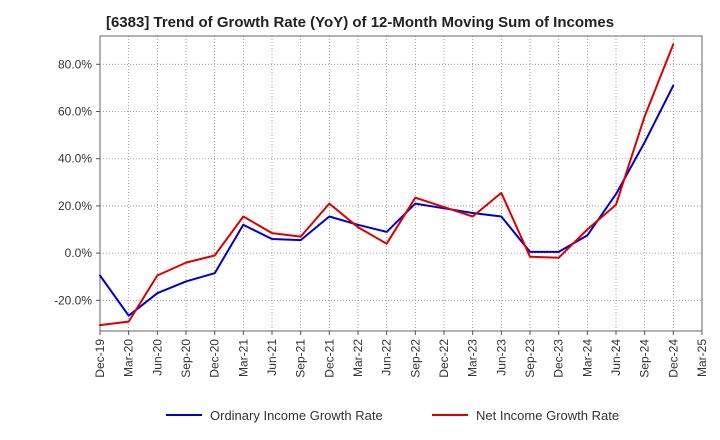 This screenshot has height=440, width=720. Describe the element at coordinates (473, 358) in the screenshot. I see `x-tick-label: Mar-23` at that location.